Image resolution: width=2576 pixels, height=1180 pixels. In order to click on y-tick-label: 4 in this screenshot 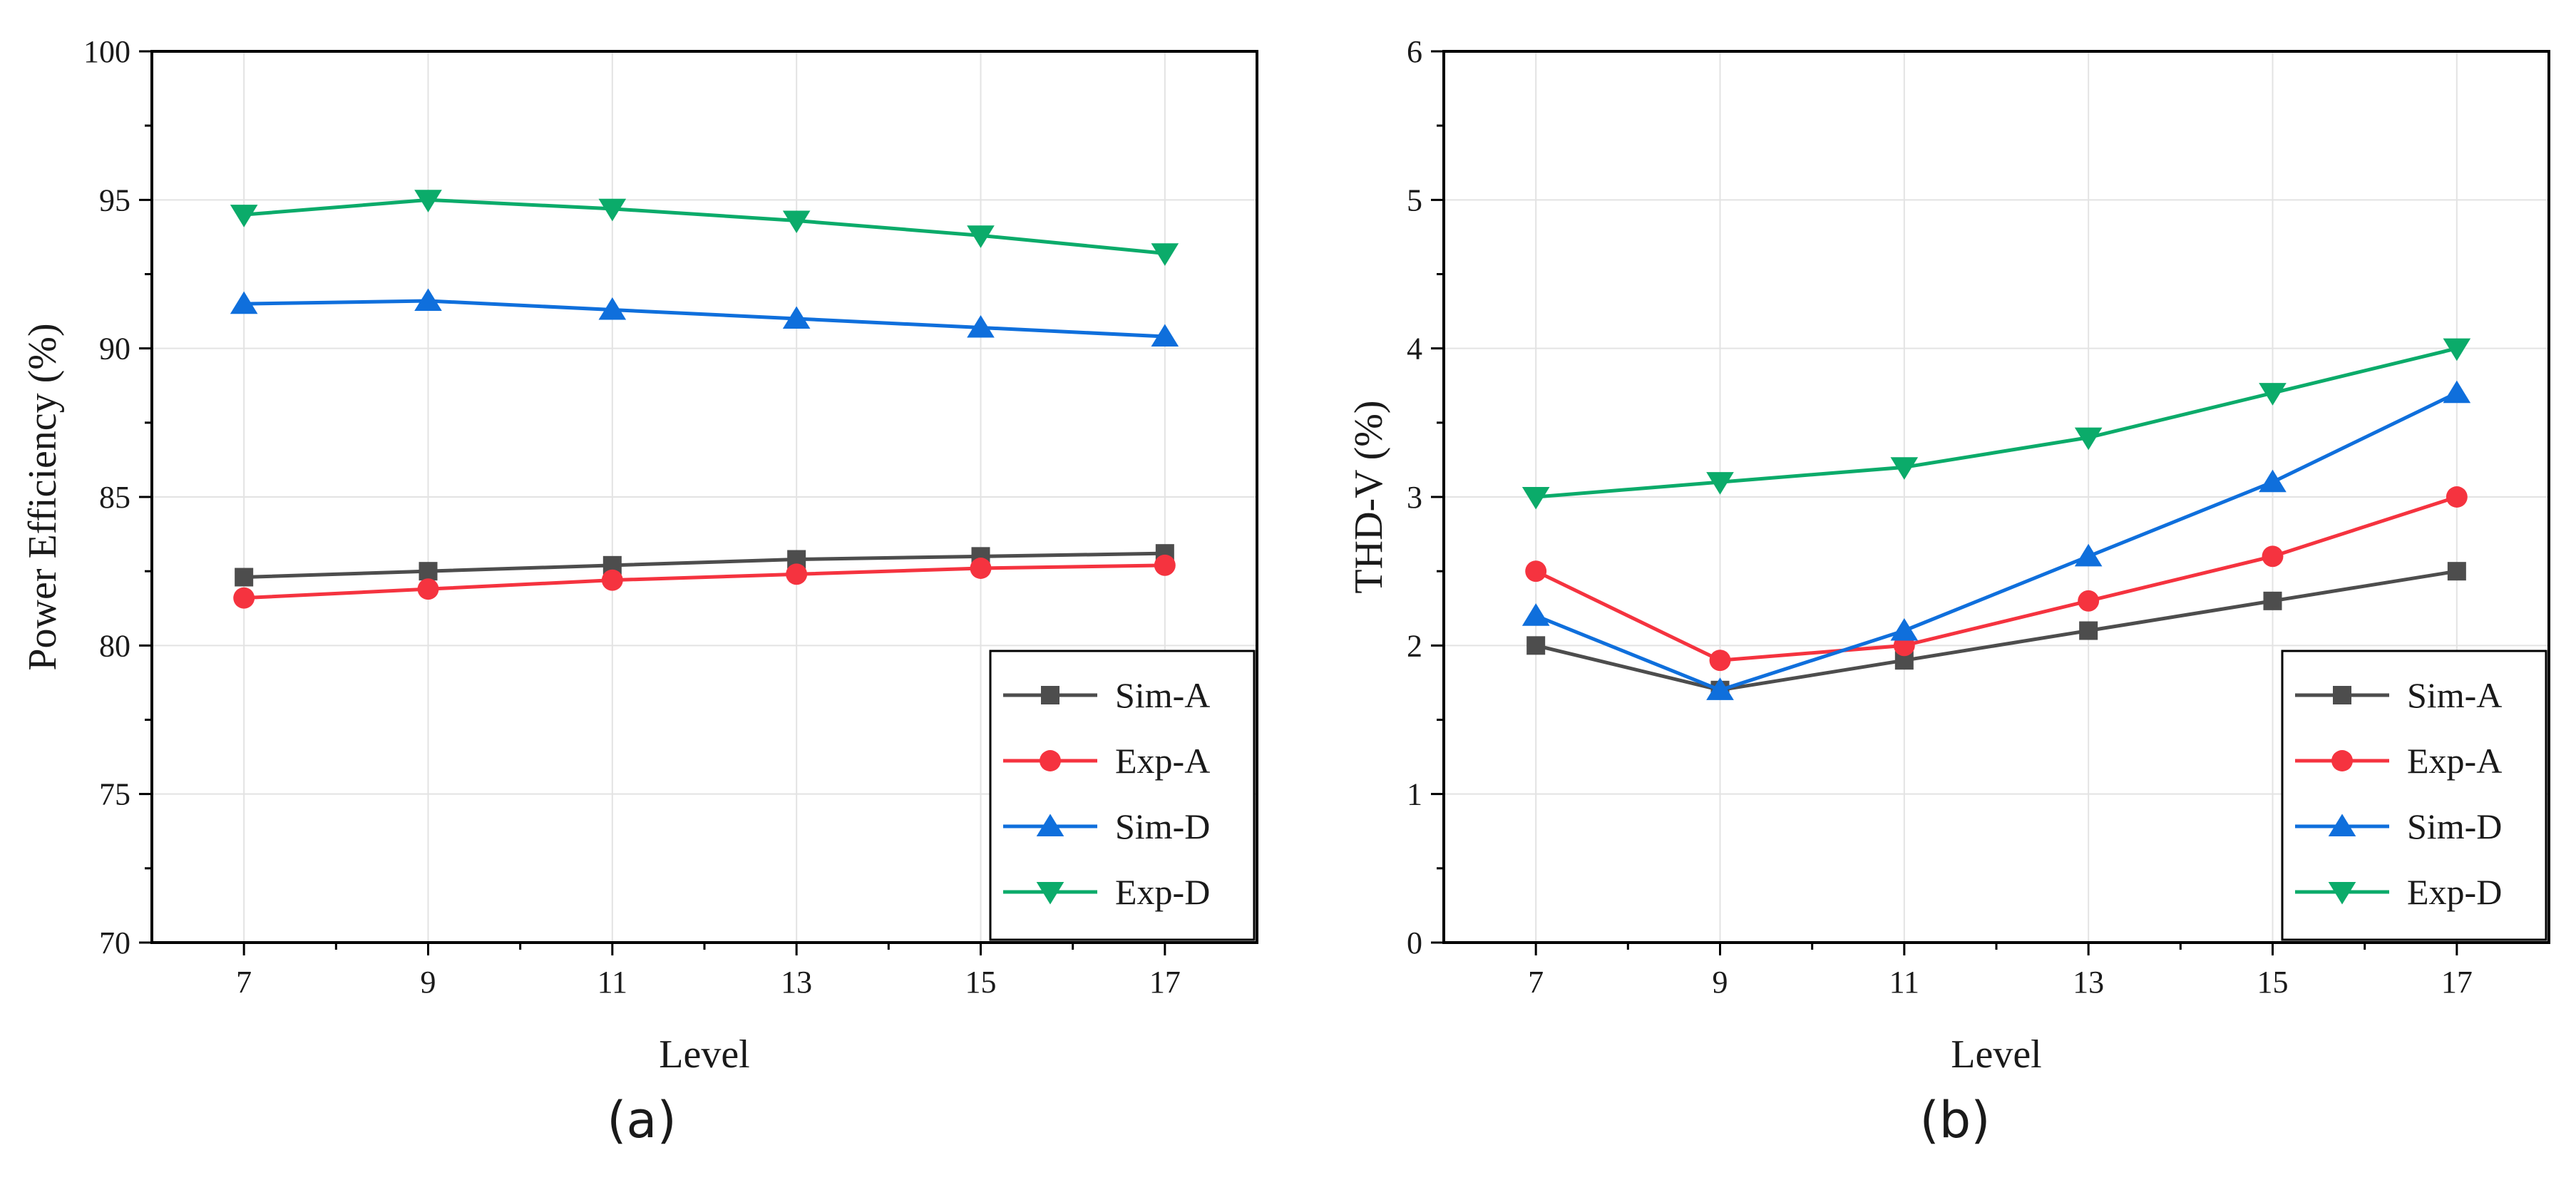, I will do `click(1414, 349)`.